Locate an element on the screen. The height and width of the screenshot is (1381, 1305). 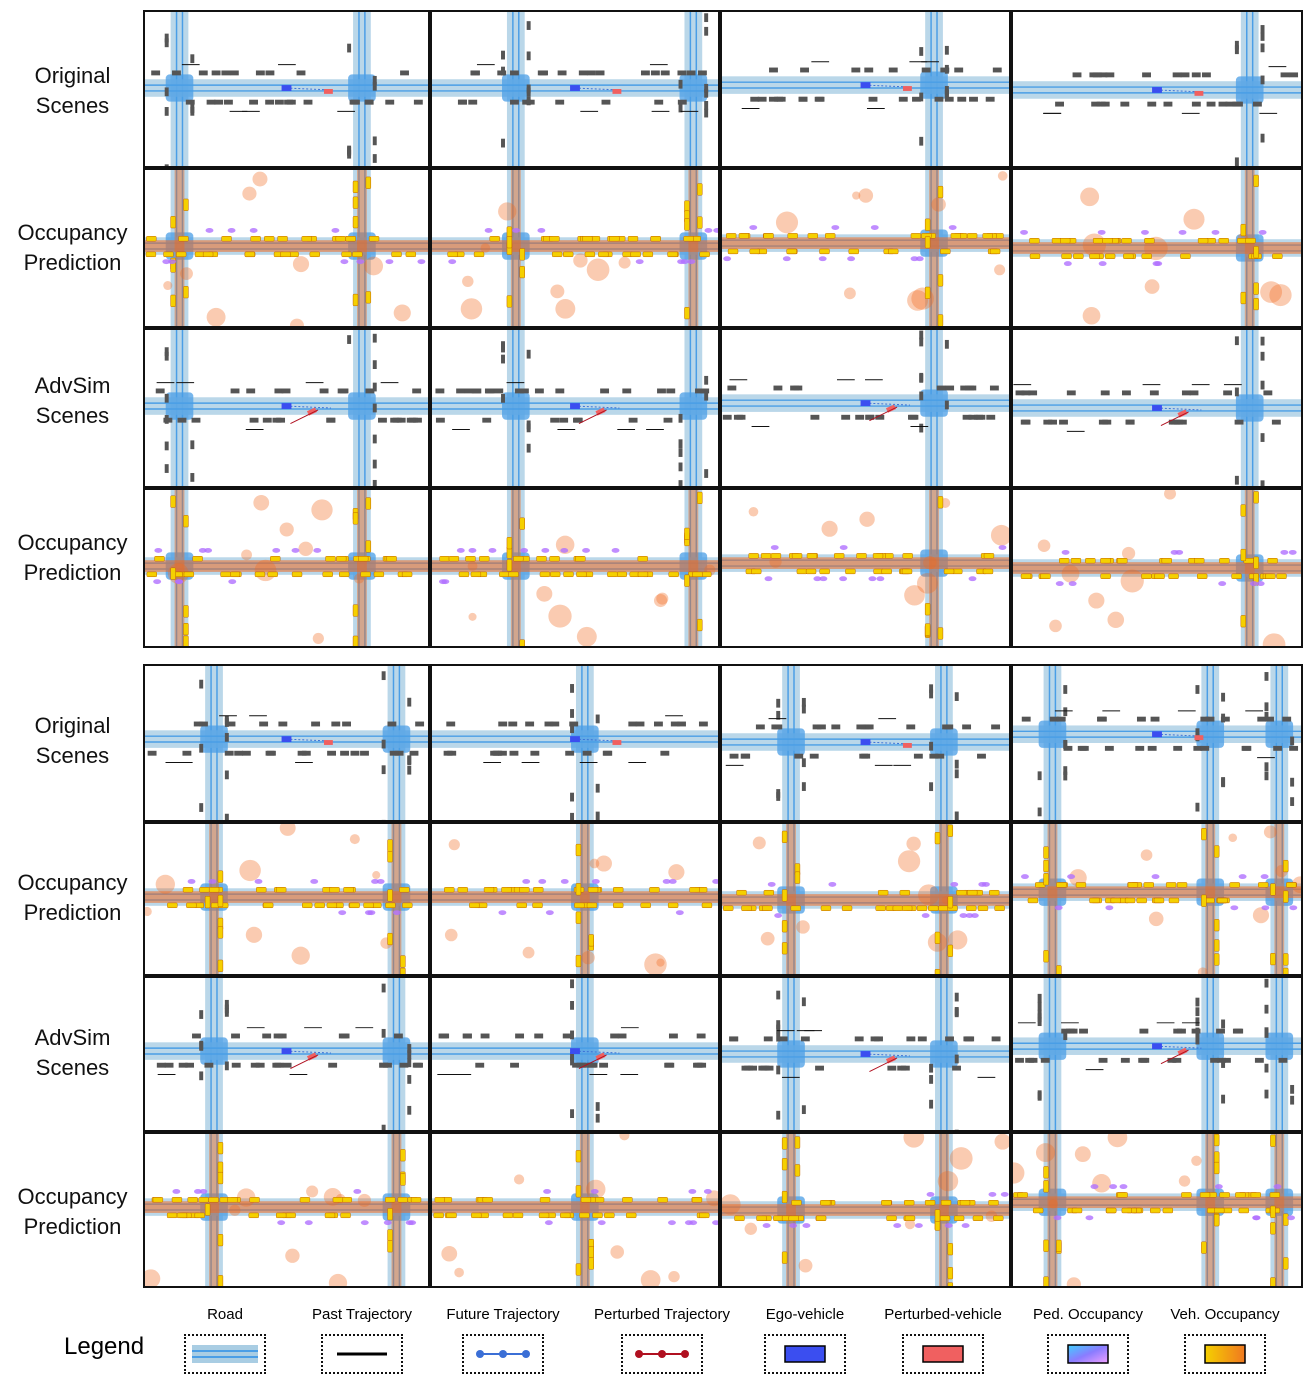
legend-item: Veh. Occupancy is located at coordinates (1225, 1340).